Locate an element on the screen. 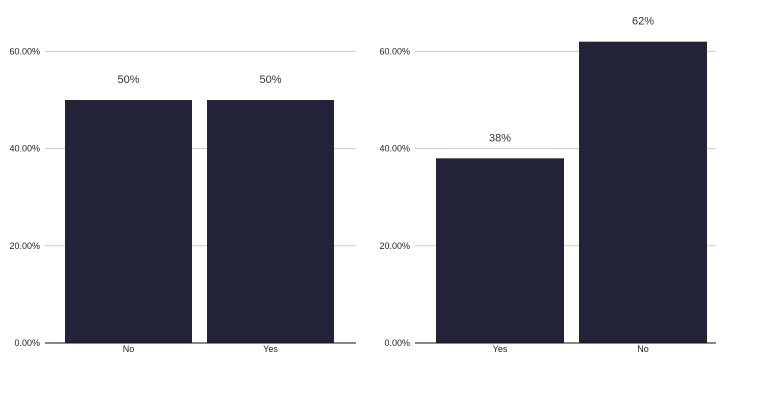  data-label: 62% is located at coordinates (643, 22).